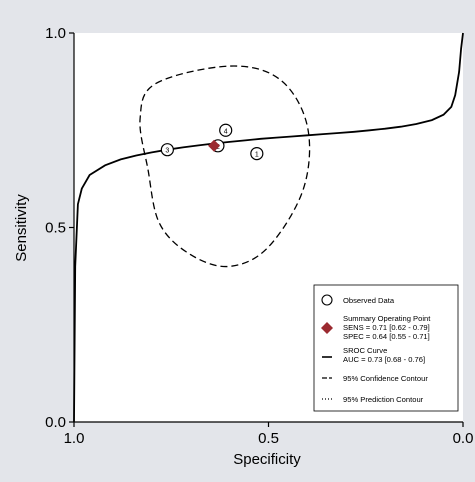 This screenshot has height=482, width=475. I want to click on legend-box, so click(386, 348).